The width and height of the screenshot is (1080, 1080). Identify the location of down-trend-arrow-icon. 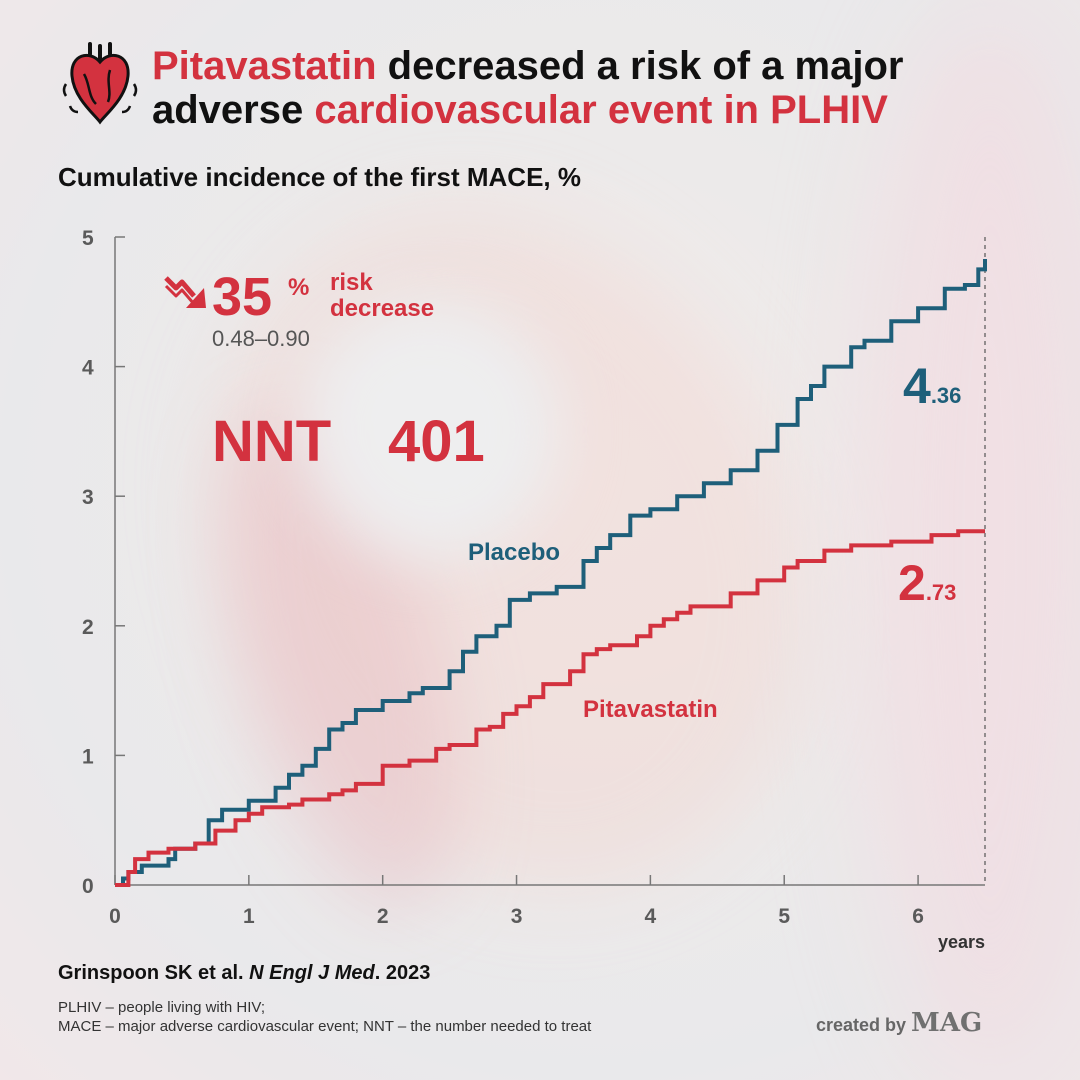
(185, 292).